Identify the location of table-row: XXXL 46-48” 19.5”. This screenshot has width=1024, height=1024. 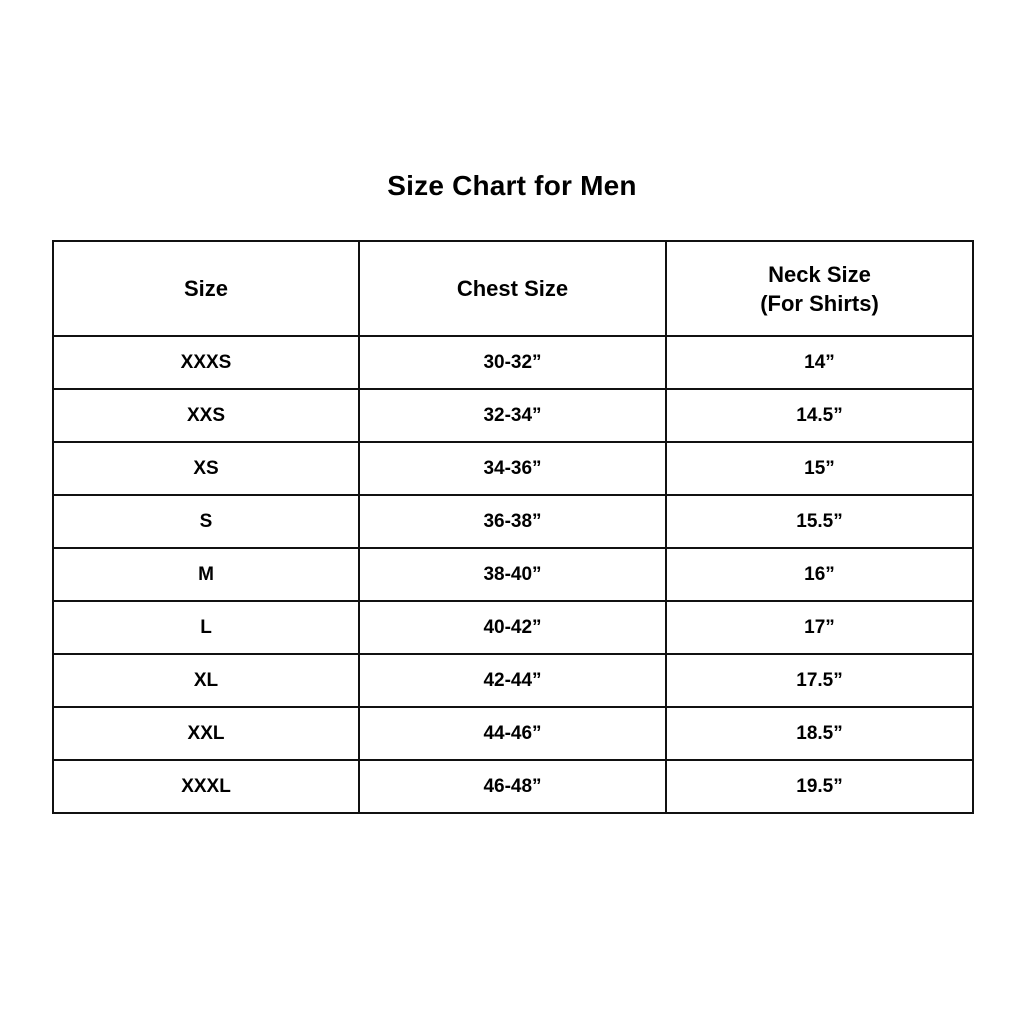
(513, 786).